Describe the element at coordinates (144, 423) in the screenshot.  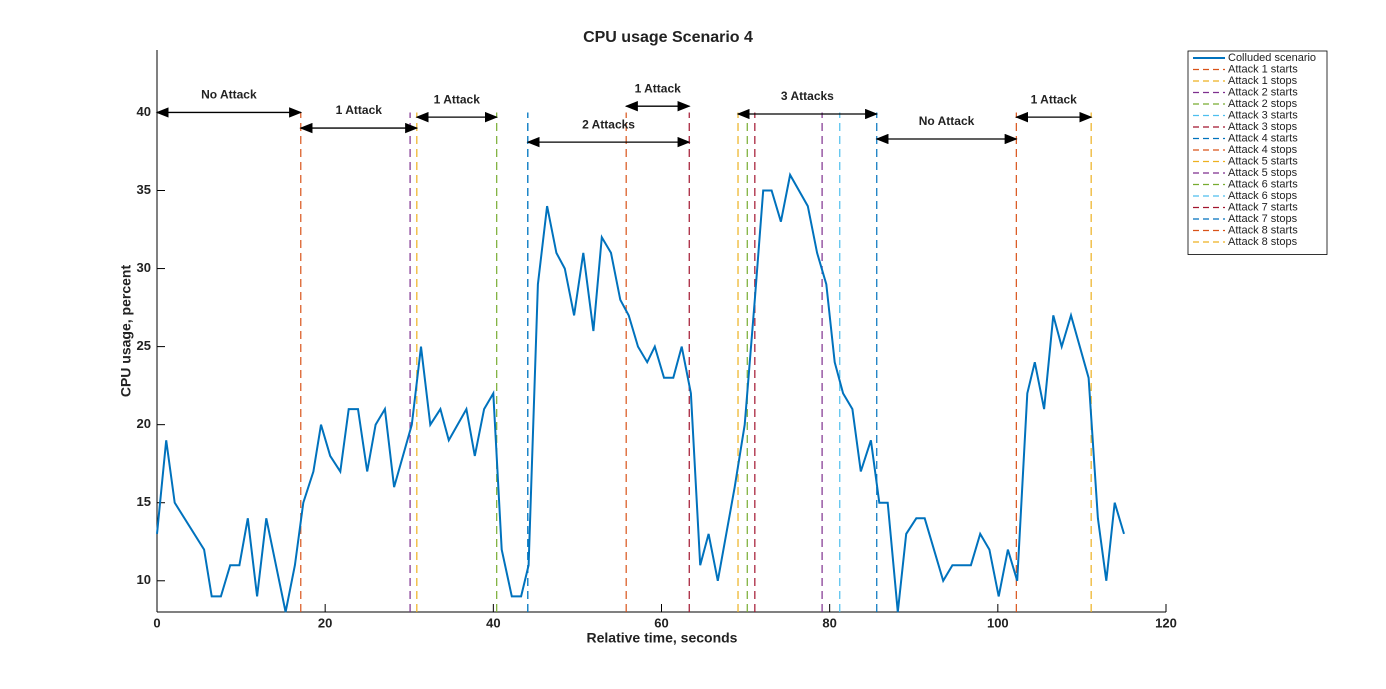
I see `y-tick-label: 20` at that location.